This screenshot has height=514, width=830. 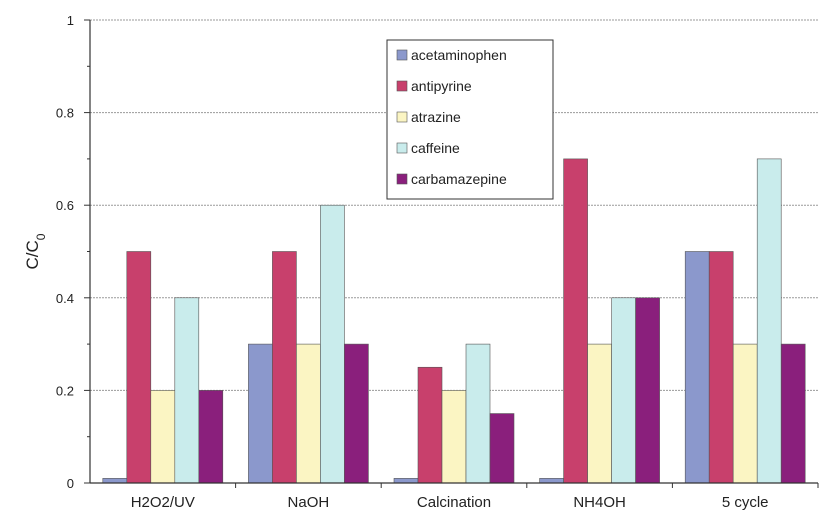 I want to click on y-tick-label: 0.6, so click(x=65, y=205).